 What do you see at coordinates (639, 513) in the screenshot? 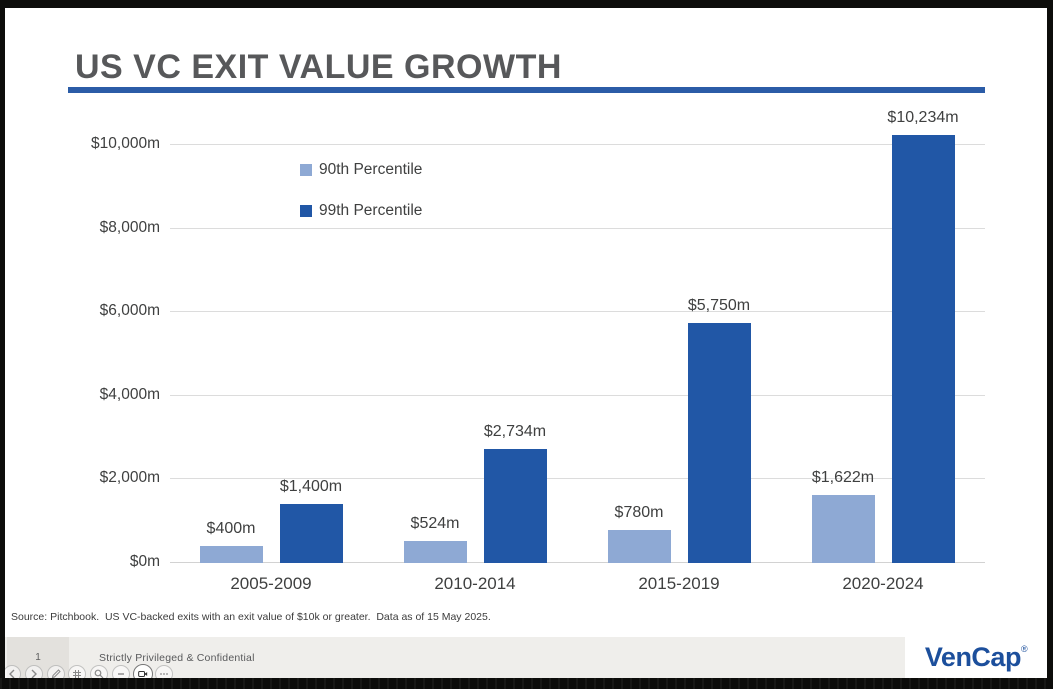
I see `data-label: $780m` at bounding box center [639, 513].